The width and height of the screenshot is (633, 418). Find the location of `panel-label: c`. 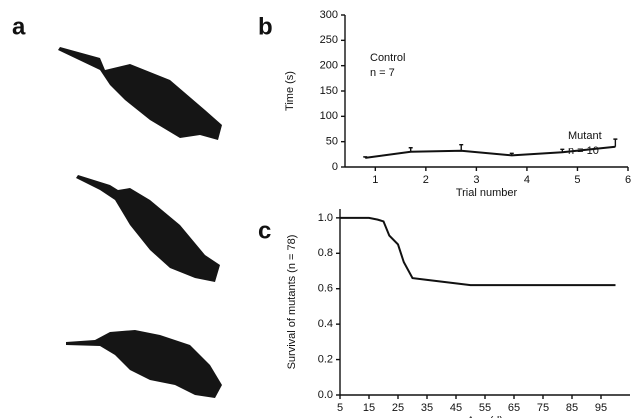

panel-label: c is located at coordinates (264, 230).